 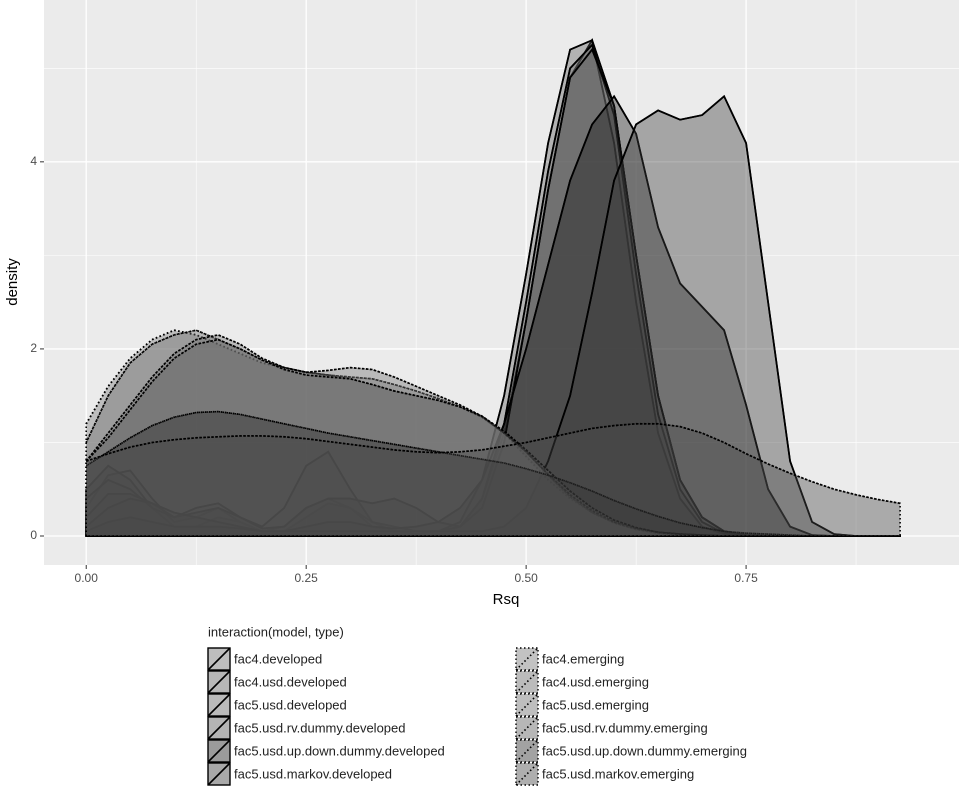 What do you see at coordinates (506, 599) in the screenshot?
I see `x-axis-title: Rsq` at bounding box center [506, 599].